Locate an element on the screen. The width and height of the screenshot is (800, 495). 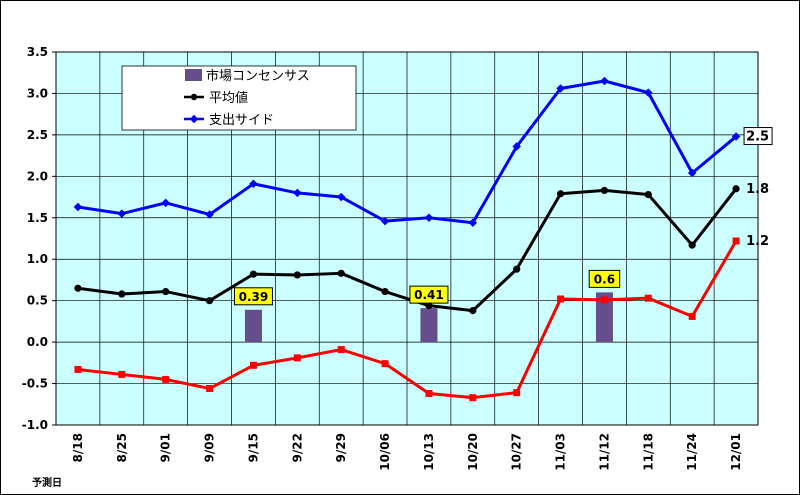
y-tick-label: -1.0 is located at coordinates (35, 425).